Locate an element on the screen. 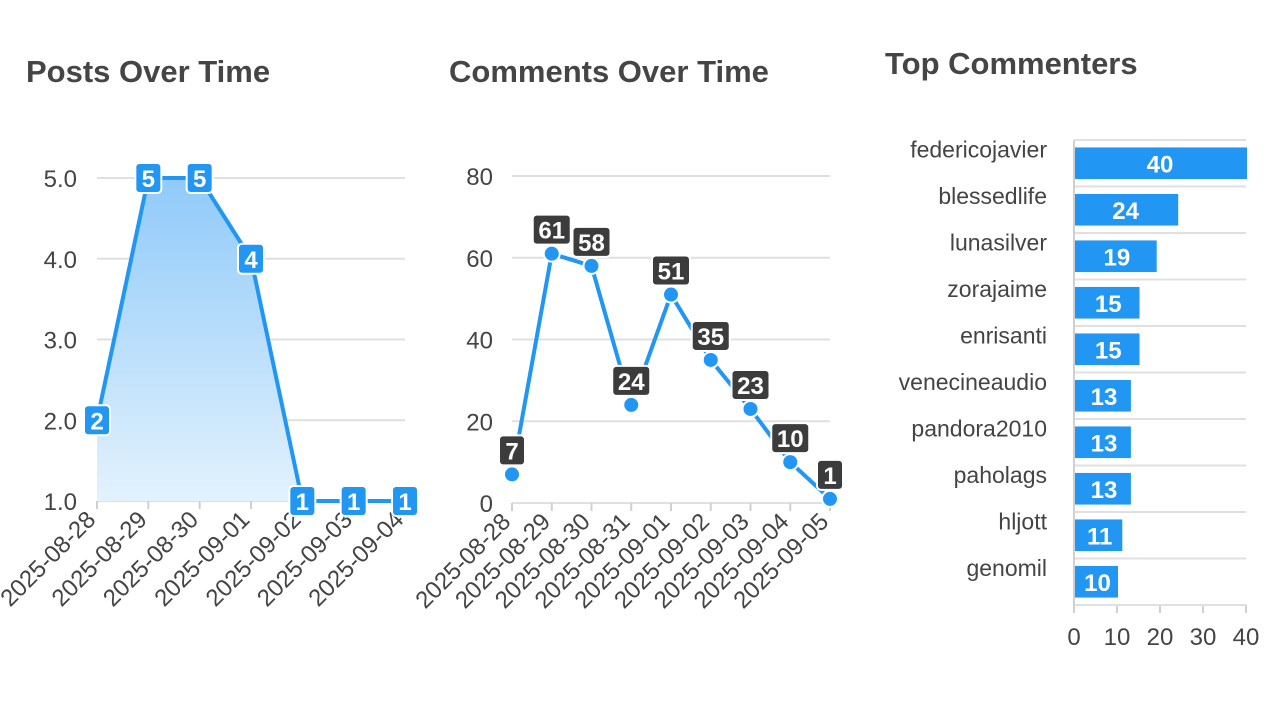  commenter-value-label: 40 is located at coordinates (1160, 164).